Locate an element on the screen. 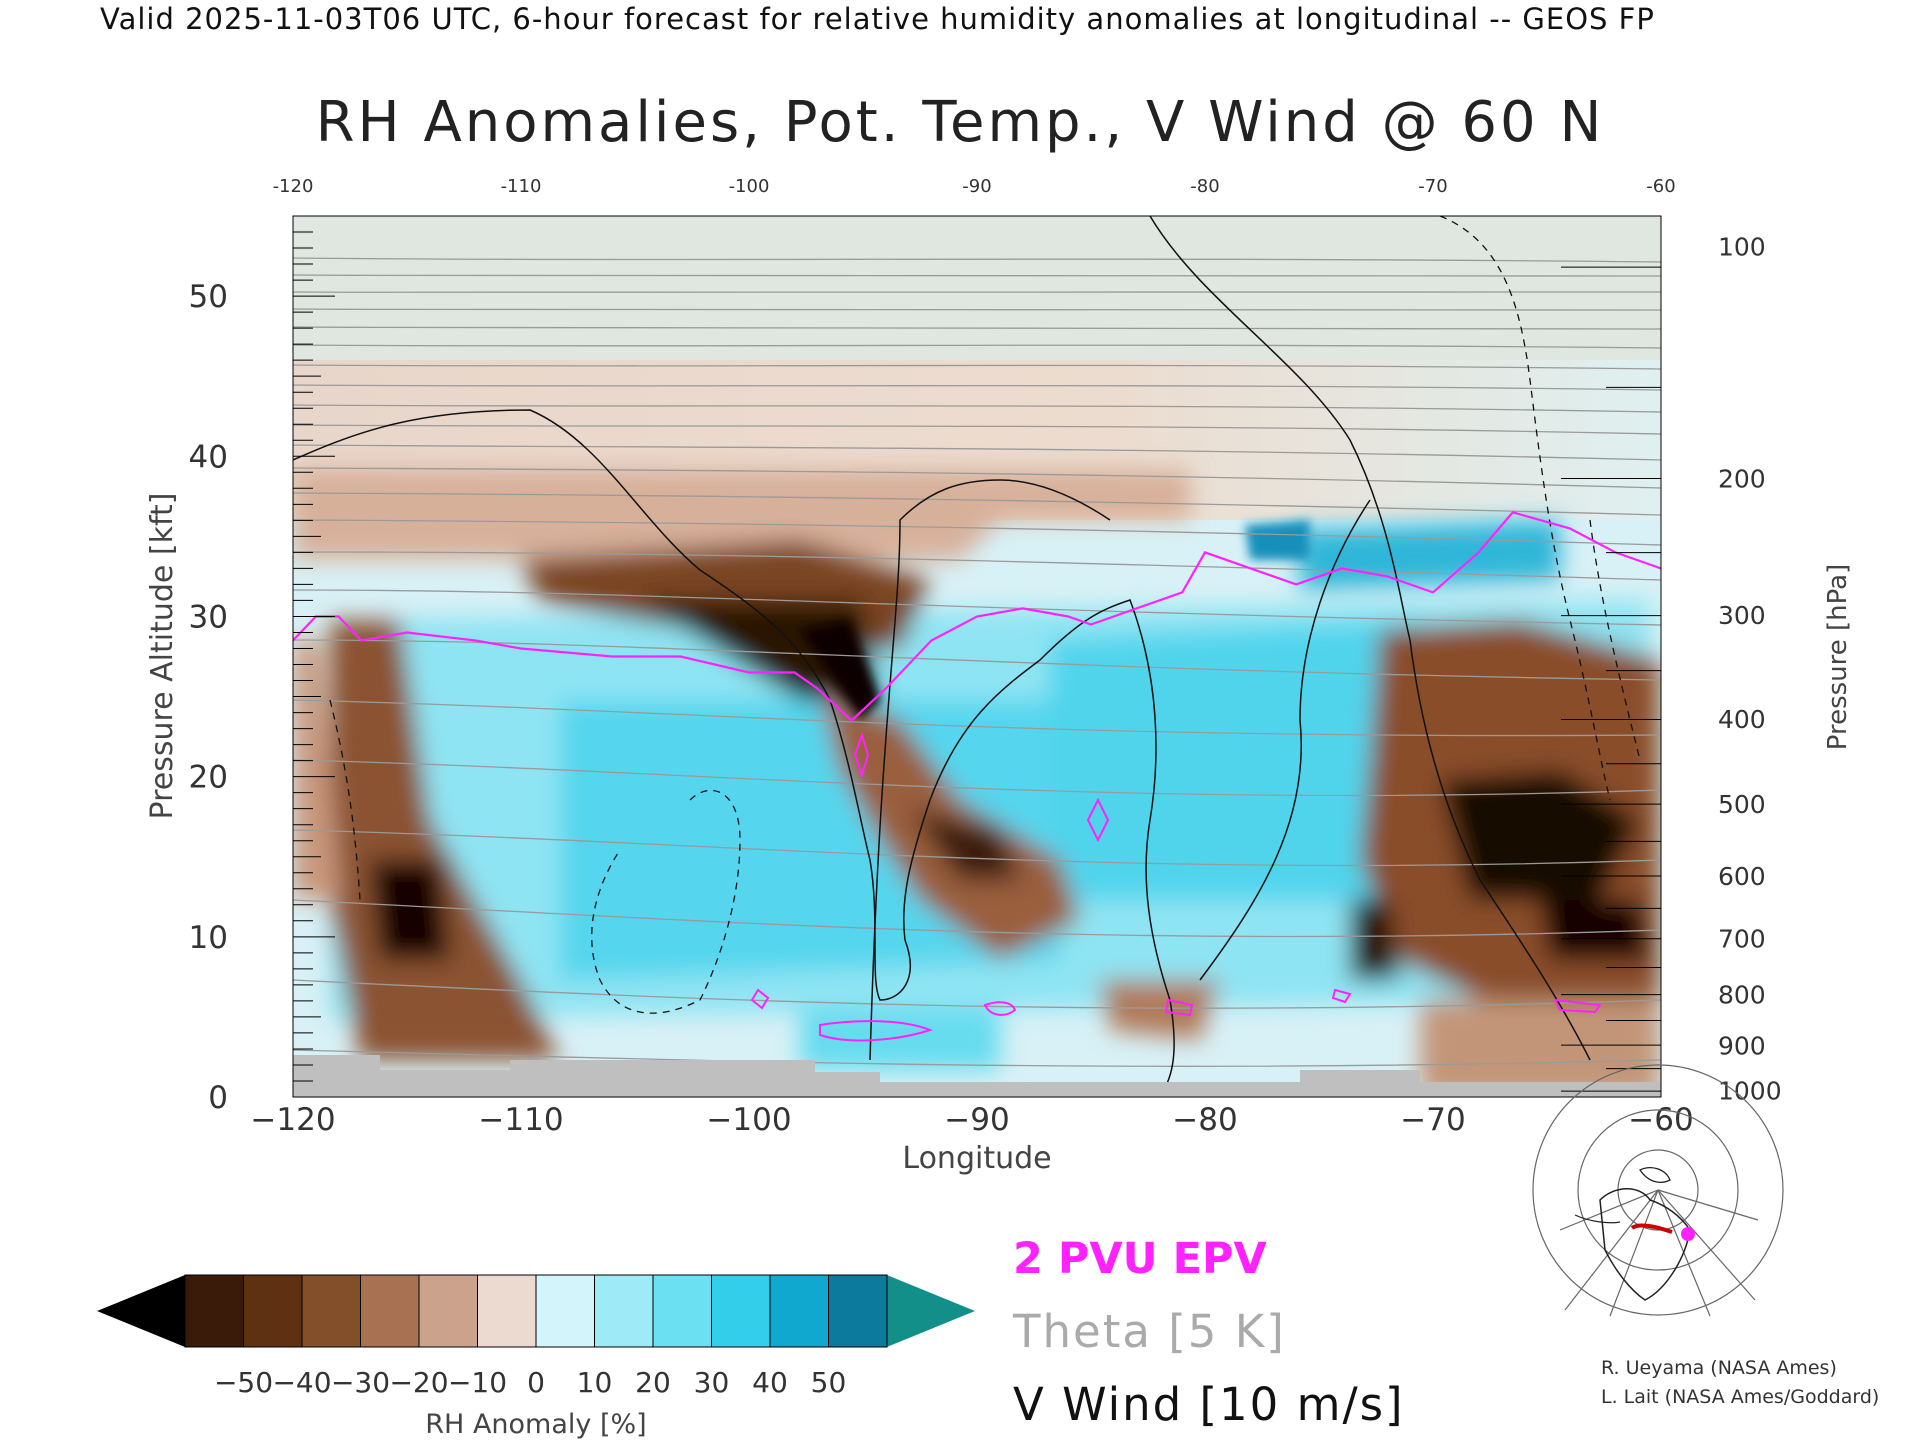  location-marker is located at coordinates (1688, 1234).